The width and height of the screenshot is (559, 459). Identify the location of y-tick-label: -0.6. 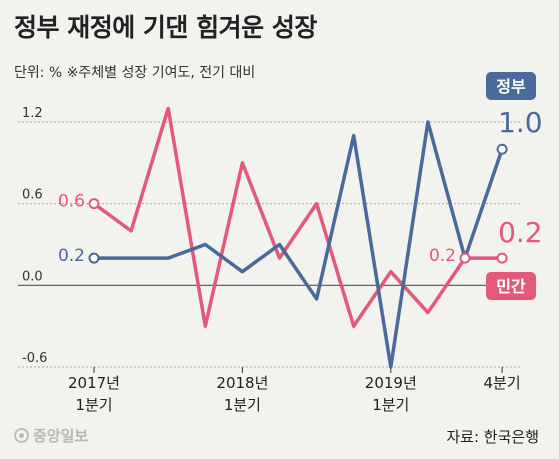
(34, 358).